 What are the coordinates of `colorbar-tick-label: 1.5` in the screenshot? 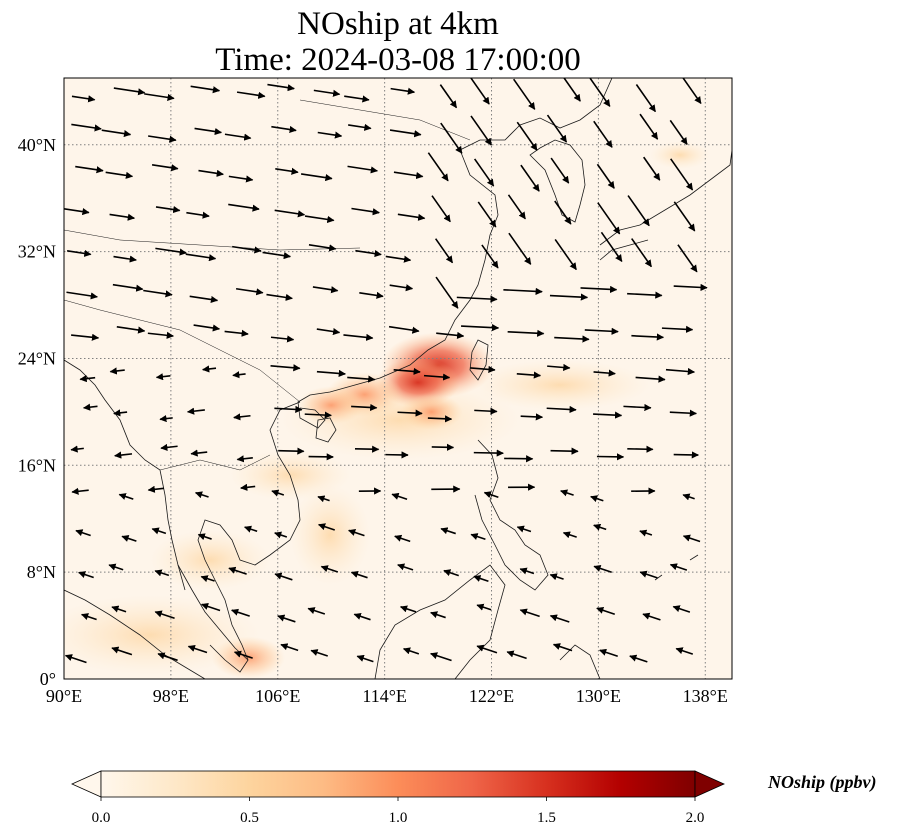 It's located at (546, 818).